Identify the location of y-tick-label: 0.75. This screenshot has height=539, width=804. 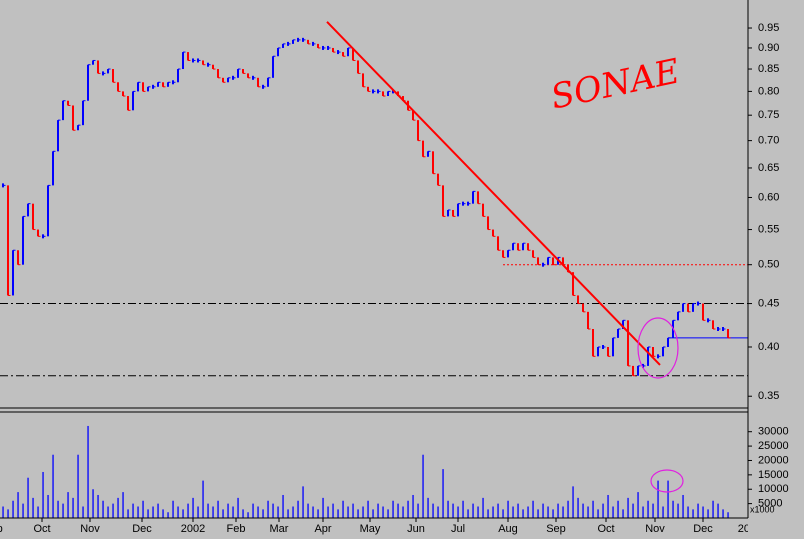
(768, 115).